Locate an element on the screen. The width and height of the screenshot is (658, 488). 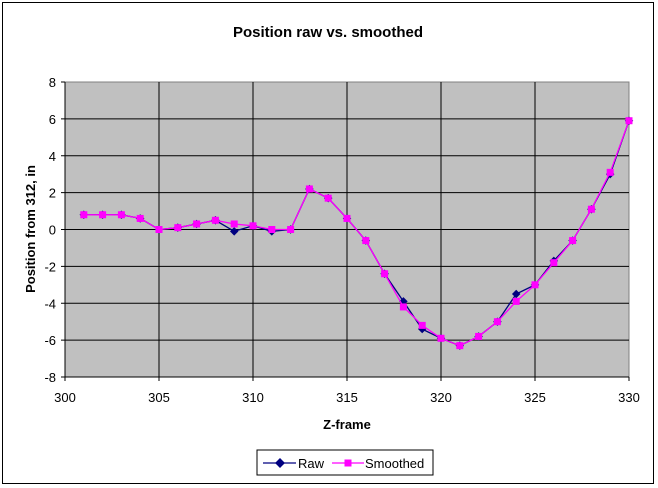
y-tick-label: 2 is located at coordinates (52, 193).